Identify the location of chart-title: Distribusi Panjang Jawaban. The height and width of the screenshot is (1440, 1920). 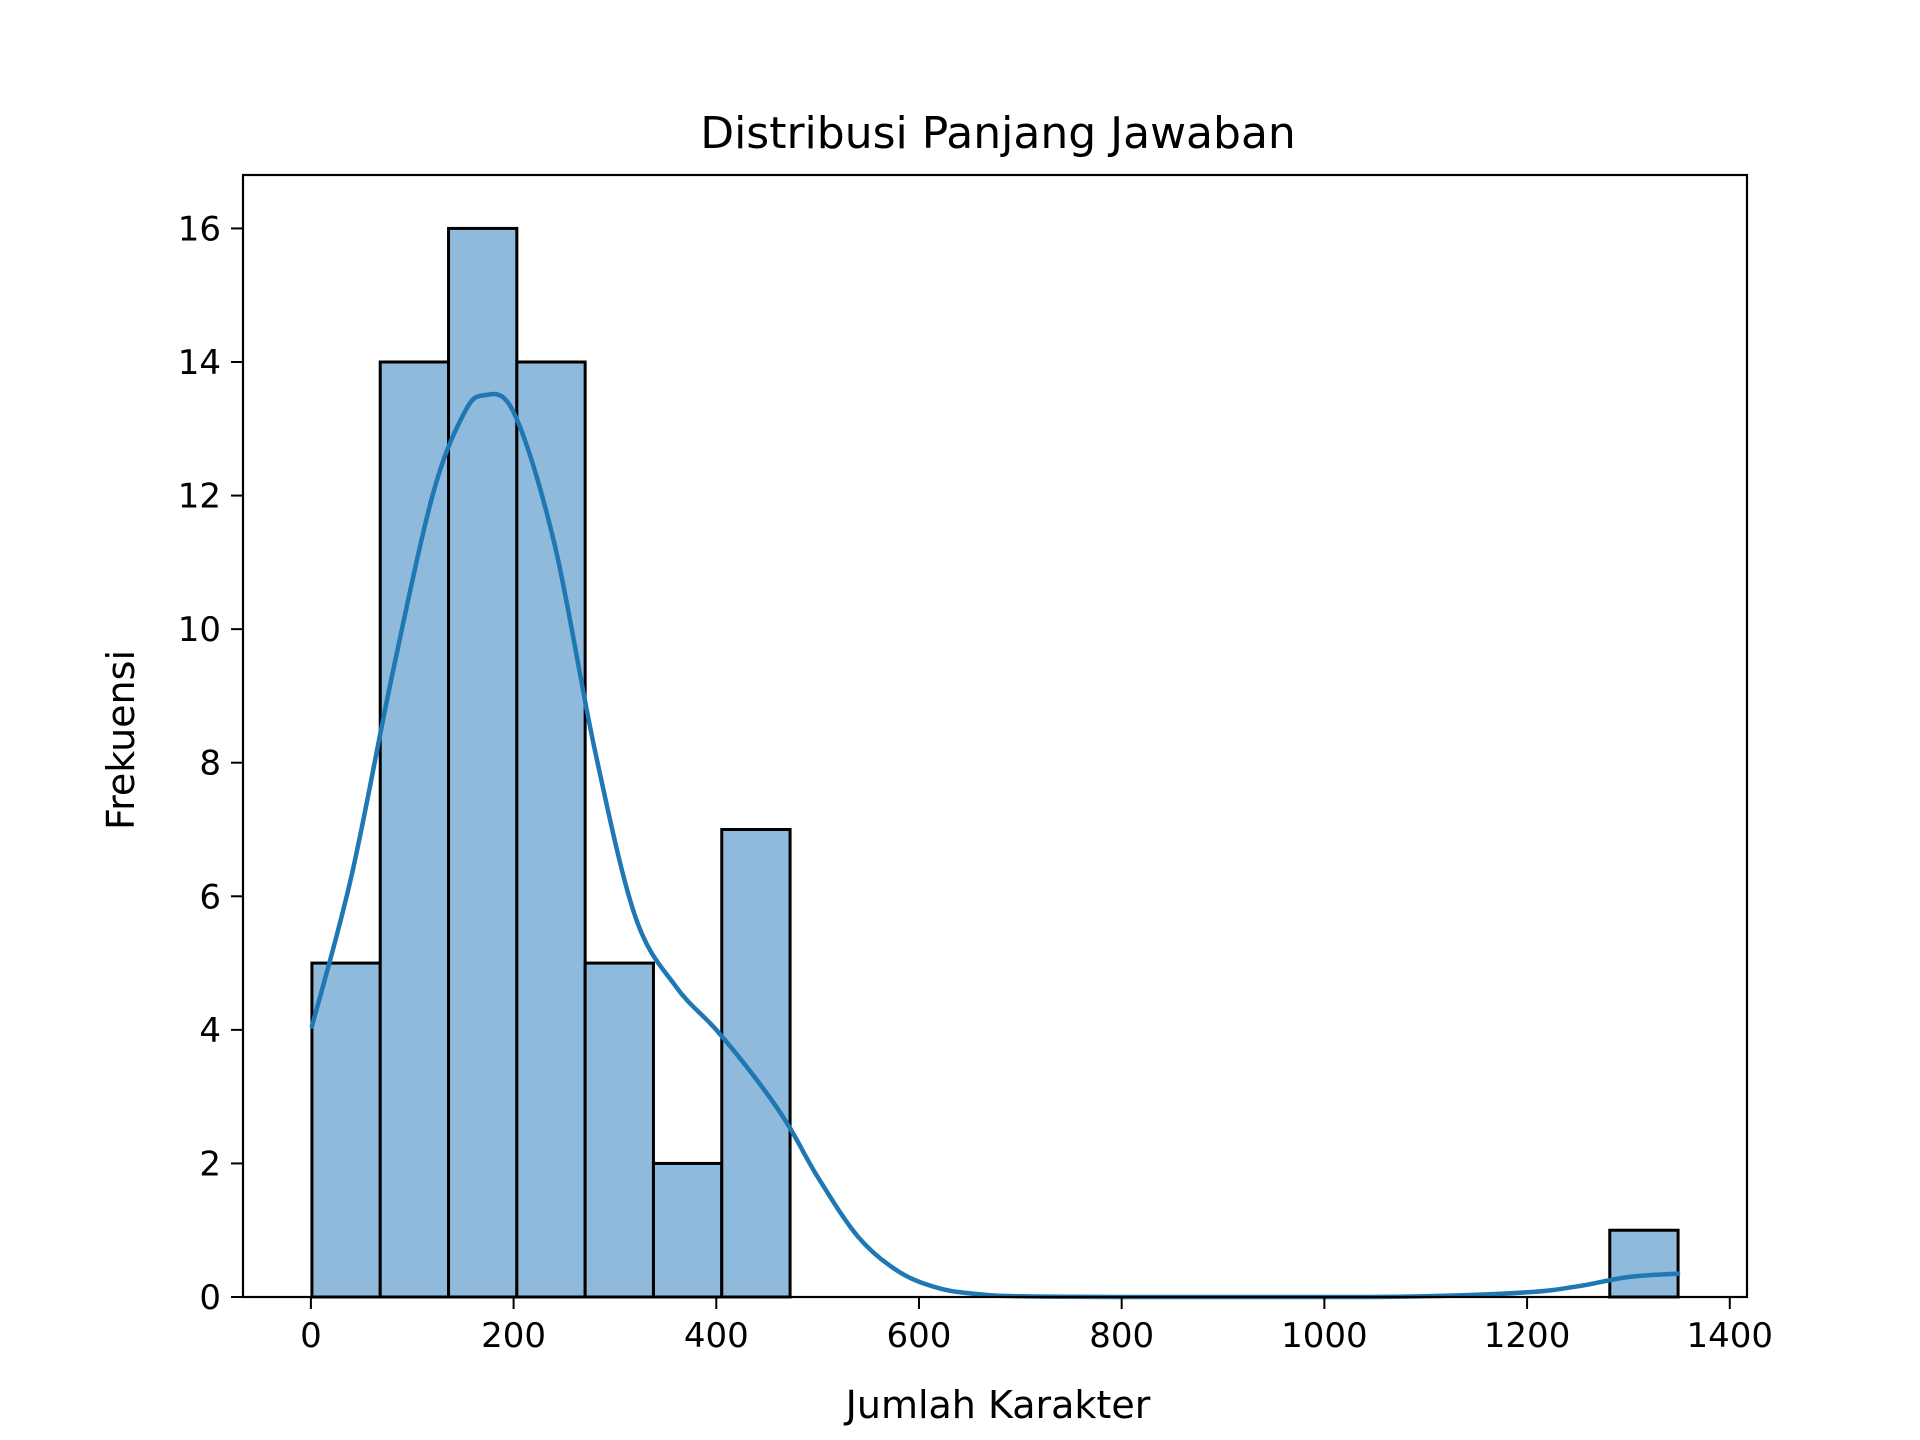
(998, 133).